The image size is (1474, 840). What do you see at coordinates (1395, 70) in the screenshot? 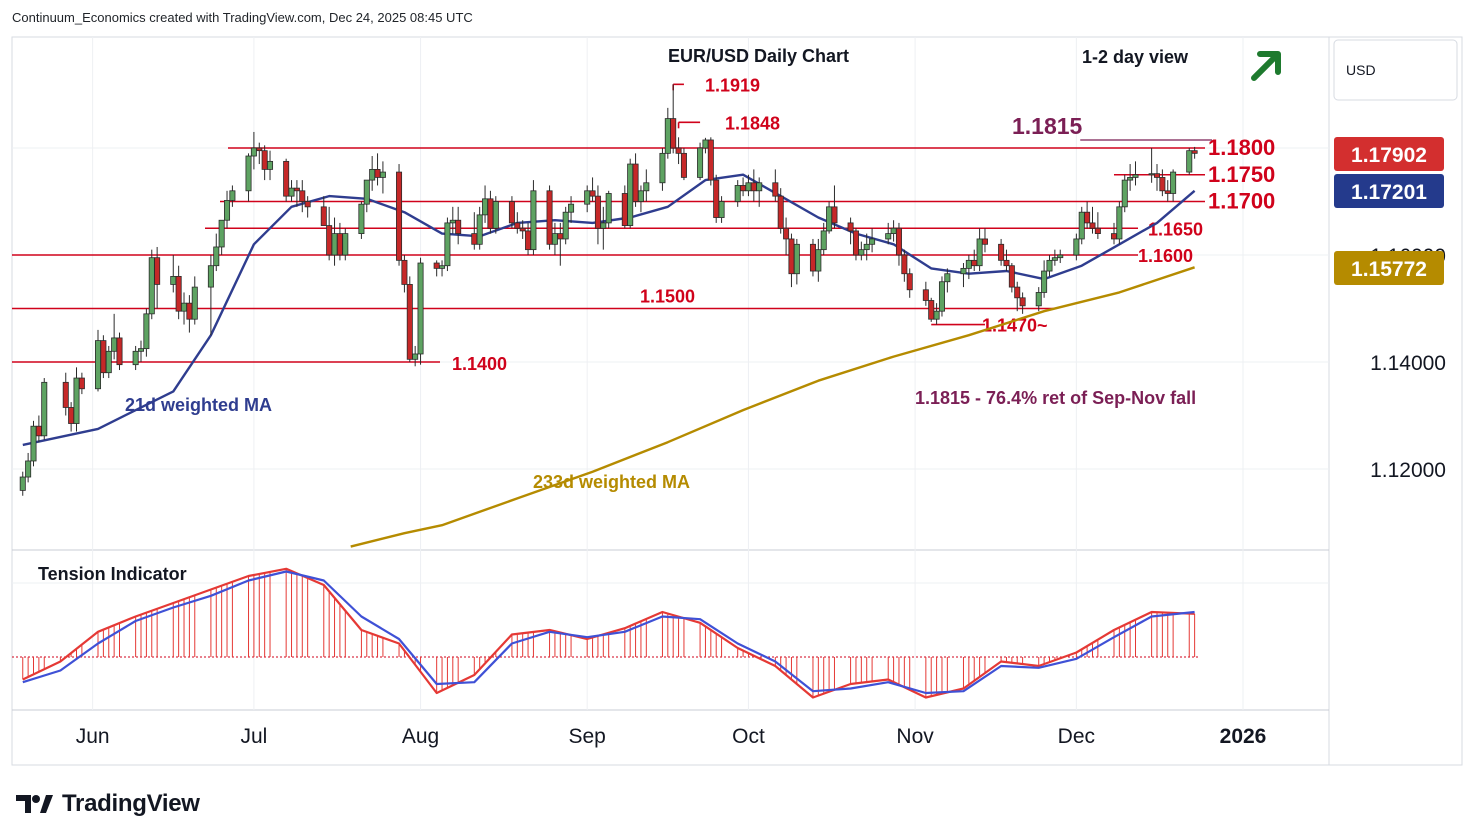
I see `currency-box` at bounding box center [1395, 70].